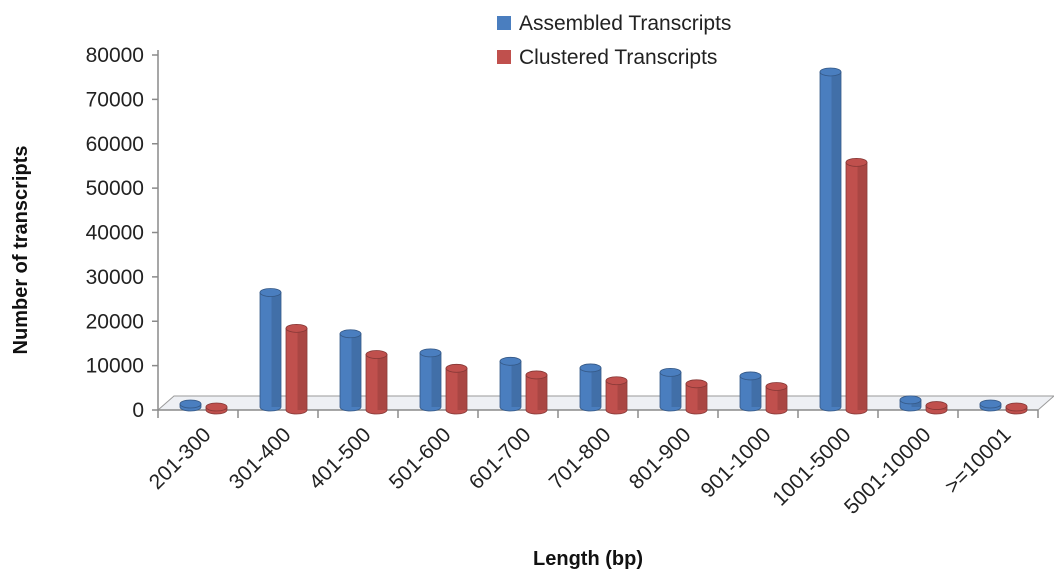  I want to click on y-tick-label: 80000, so click(115, 55).